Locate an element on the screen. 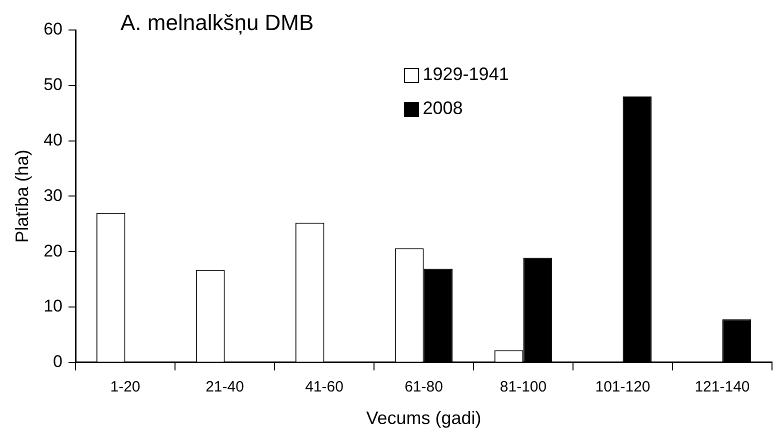 This screenshot has height=438, width=776. x-axis-title: Vecums (gadi) is located at coordinates (424, 418).